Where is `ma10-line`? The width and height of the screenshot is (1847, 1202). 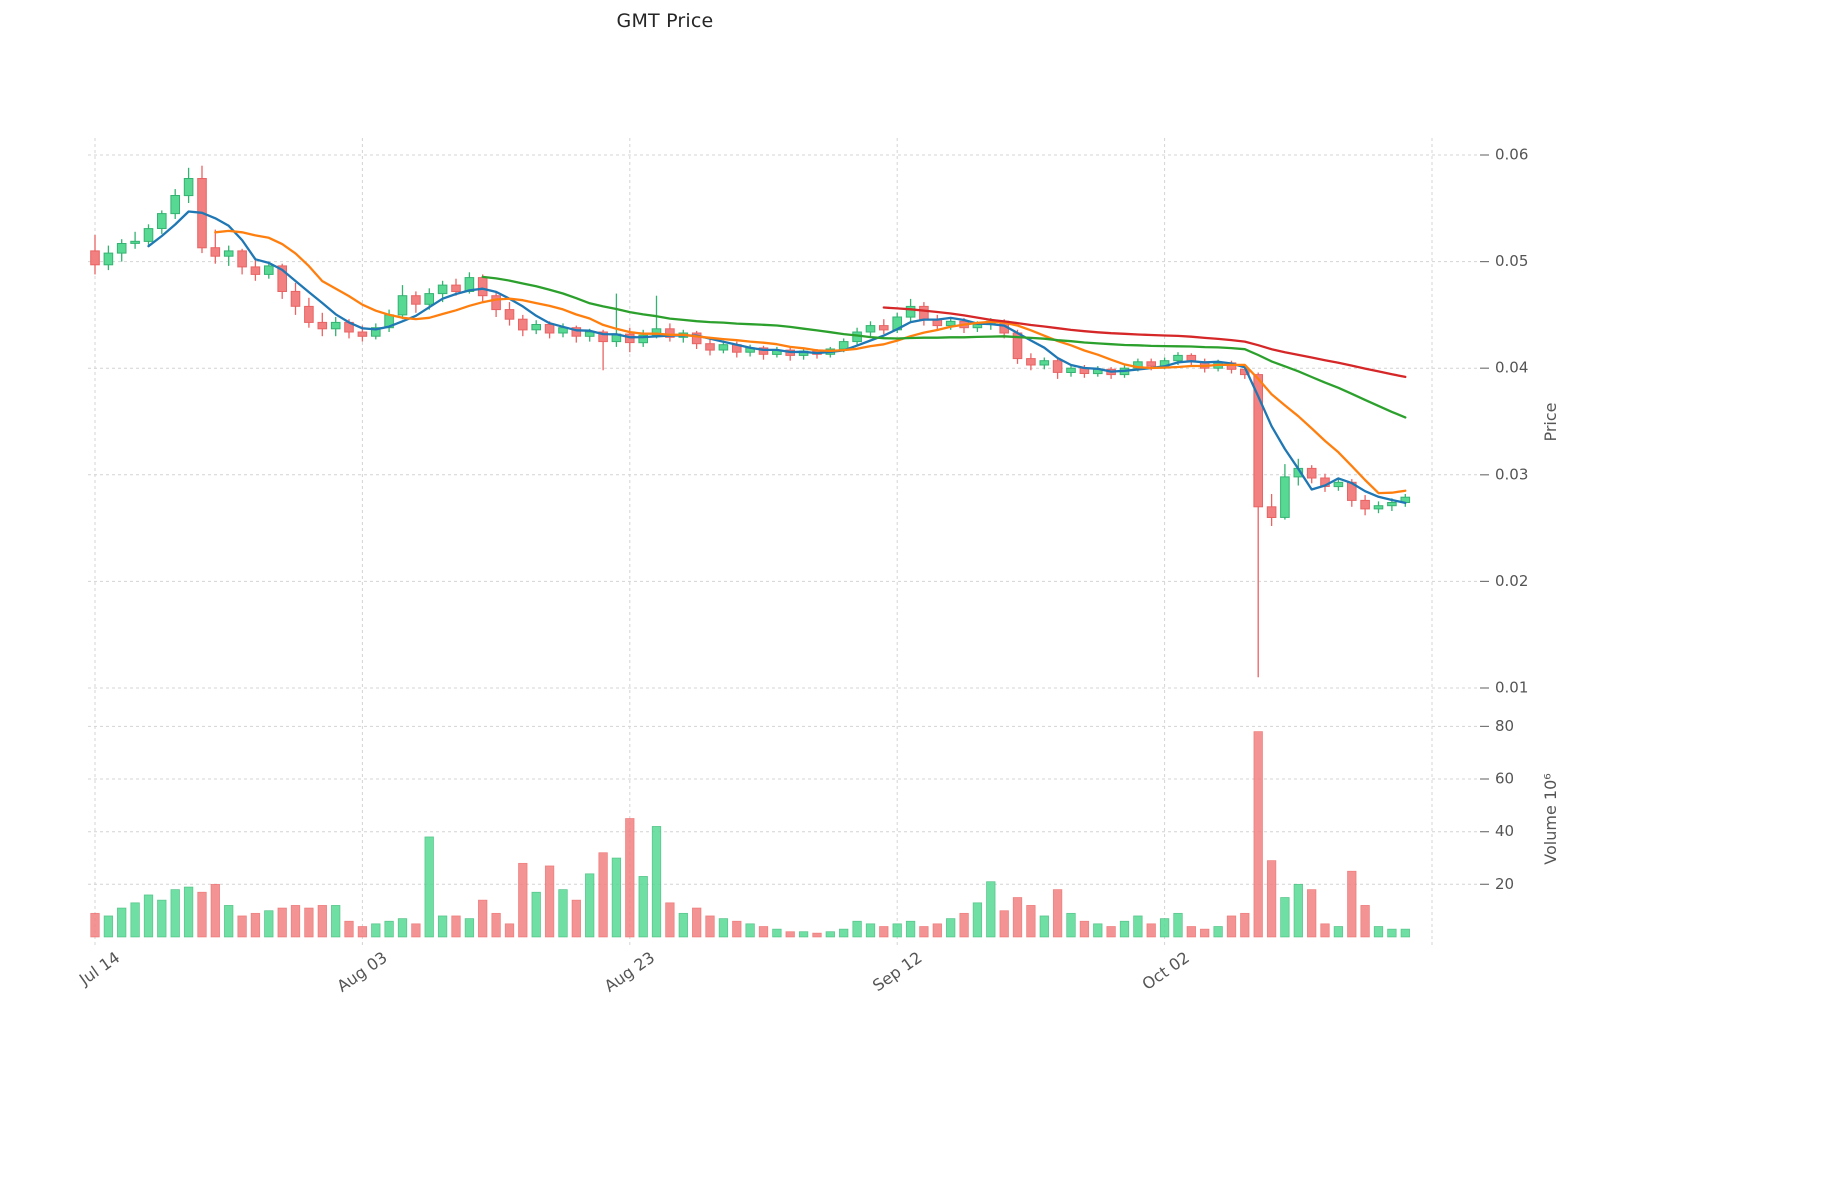 ma10-line is located at coordinates (810, 362).